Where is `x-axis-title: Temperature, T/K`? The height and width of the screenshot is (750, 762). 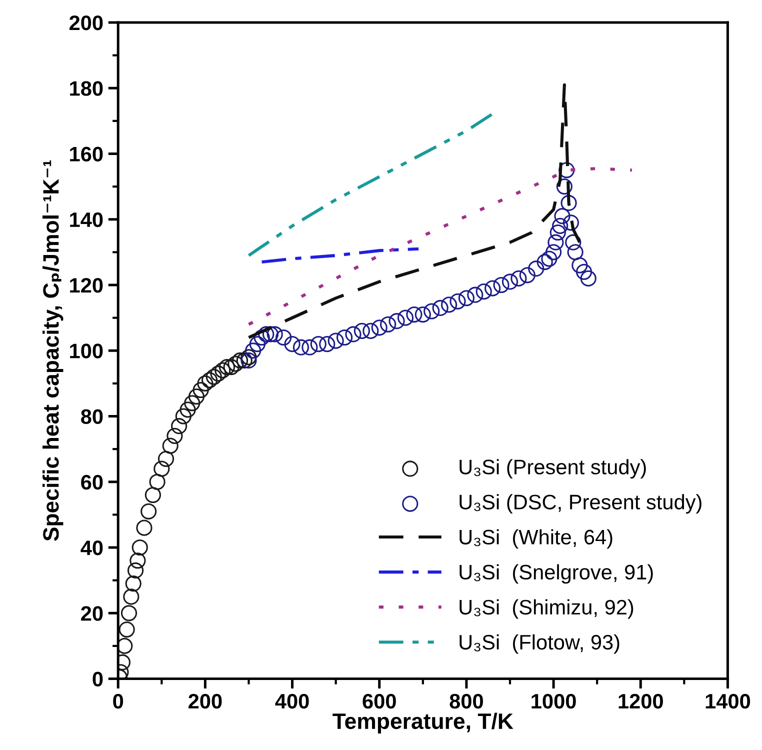 x-axis-title: Temperature, T/K is located at coordinates (423, 723).